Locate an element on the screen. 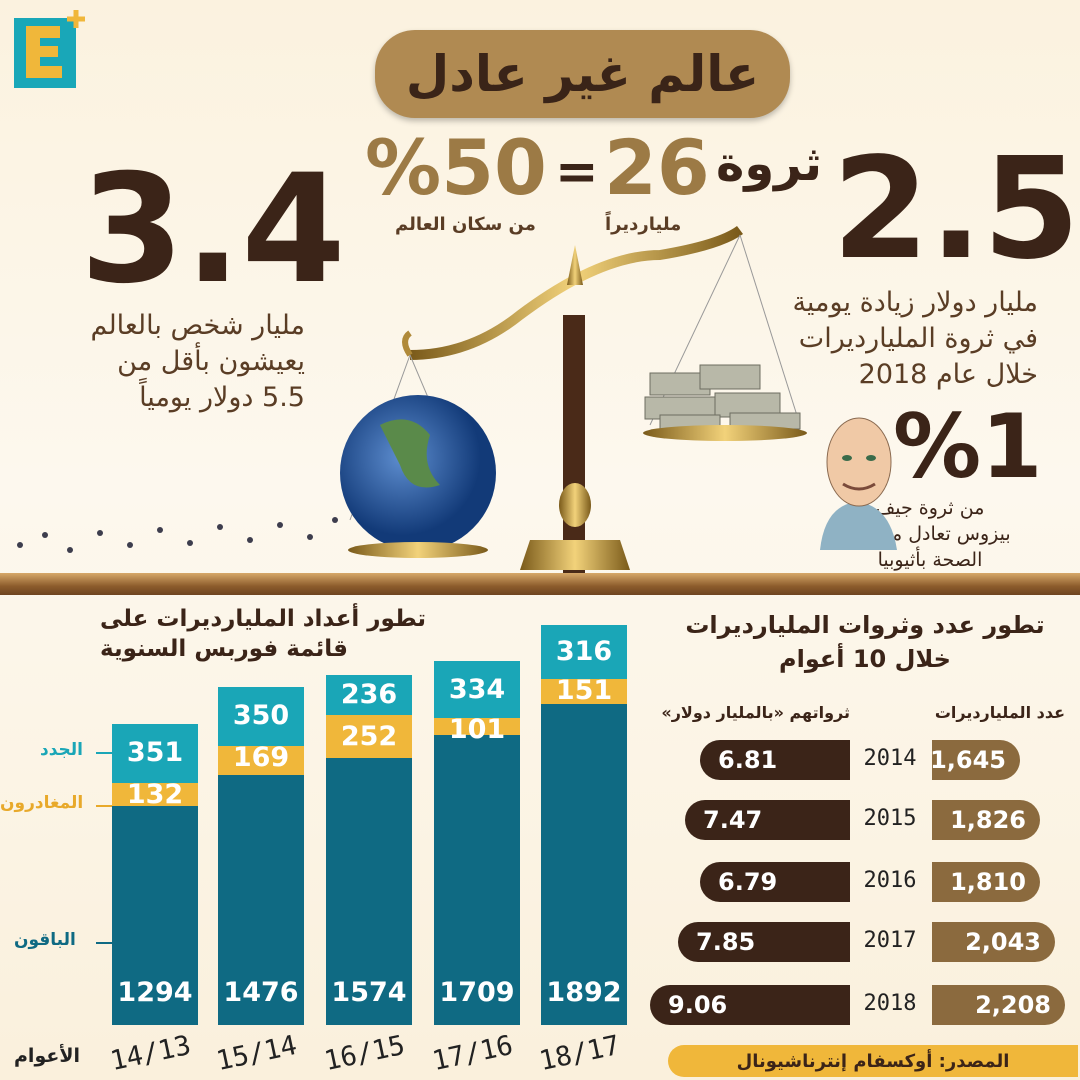 The image size is (1080, 1080). year-label: 2018 is located at coordinates (890, 1003).